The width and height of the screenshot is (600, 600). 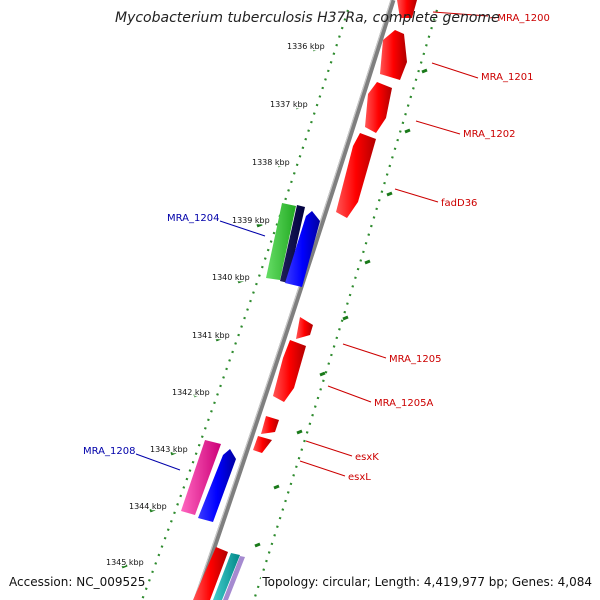 What do you see at coordinates (519, 18) in the screenshot?
I see `gene-label-mra-1200: ~MRA_1200` at bounding box center [519, 18].